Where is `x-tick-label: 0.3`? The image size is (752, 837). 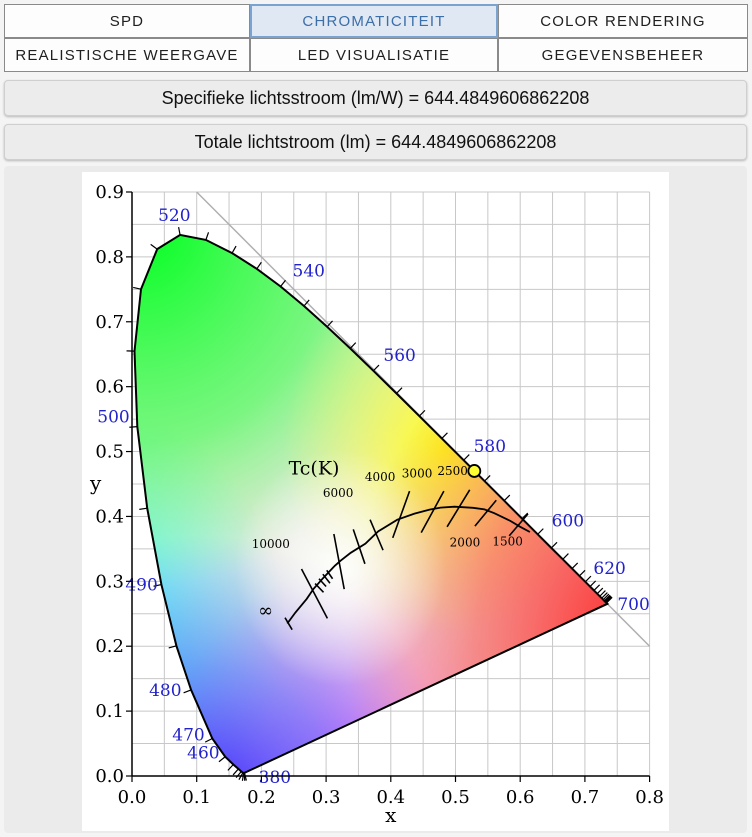
x-tick-label: 0.3 is located at coordinates (326, 797).